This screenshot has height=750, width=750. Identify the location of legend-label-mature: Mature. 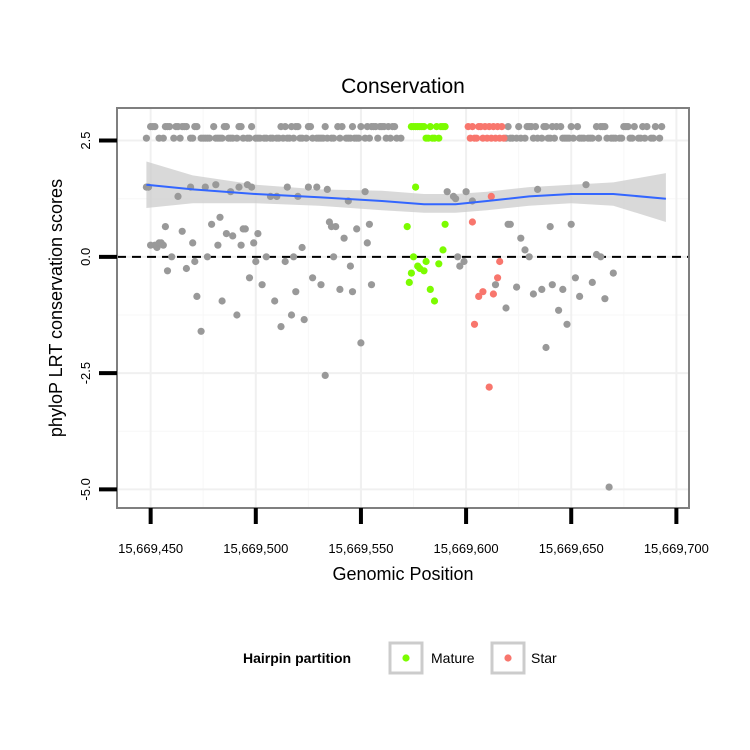
(453, 658).